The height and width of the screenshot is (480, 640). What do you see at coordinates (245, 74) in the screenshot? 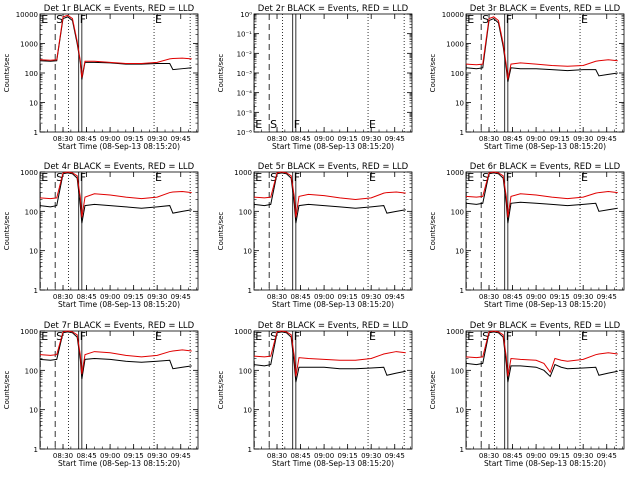
I see `y-tick-label: 10⁻³` at bounding box center [245, 74].